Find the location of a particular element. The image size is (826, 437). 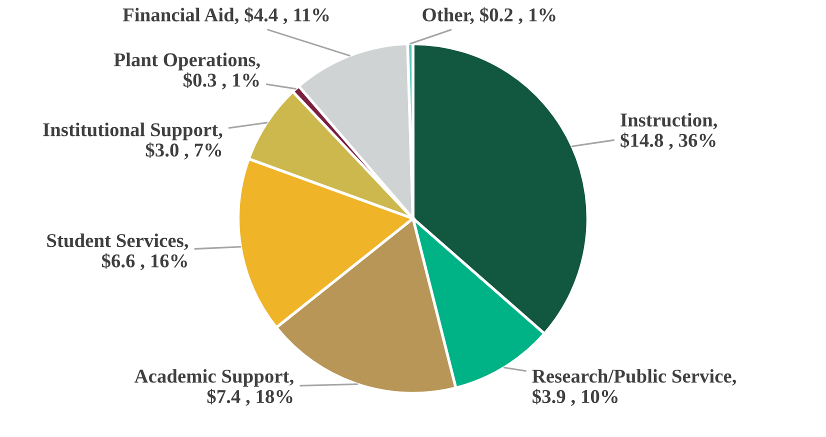

slice-label: Other, $0.2 , 1% is located at coordinates (489, 15).